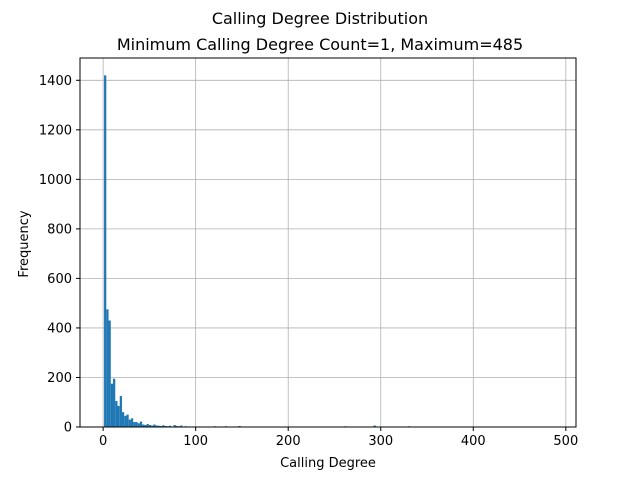  Describe the element at coordinates (59, 229) in the screenshot. I see `y-tick-label: 800` at that location.